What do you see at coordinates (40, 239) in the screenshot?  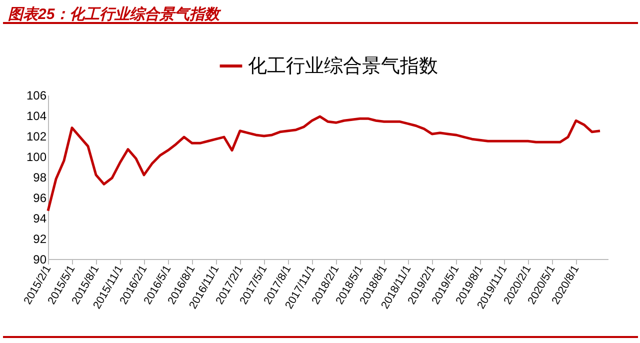 I see `y-tick-label: 92` at bounding box center [40, 239].